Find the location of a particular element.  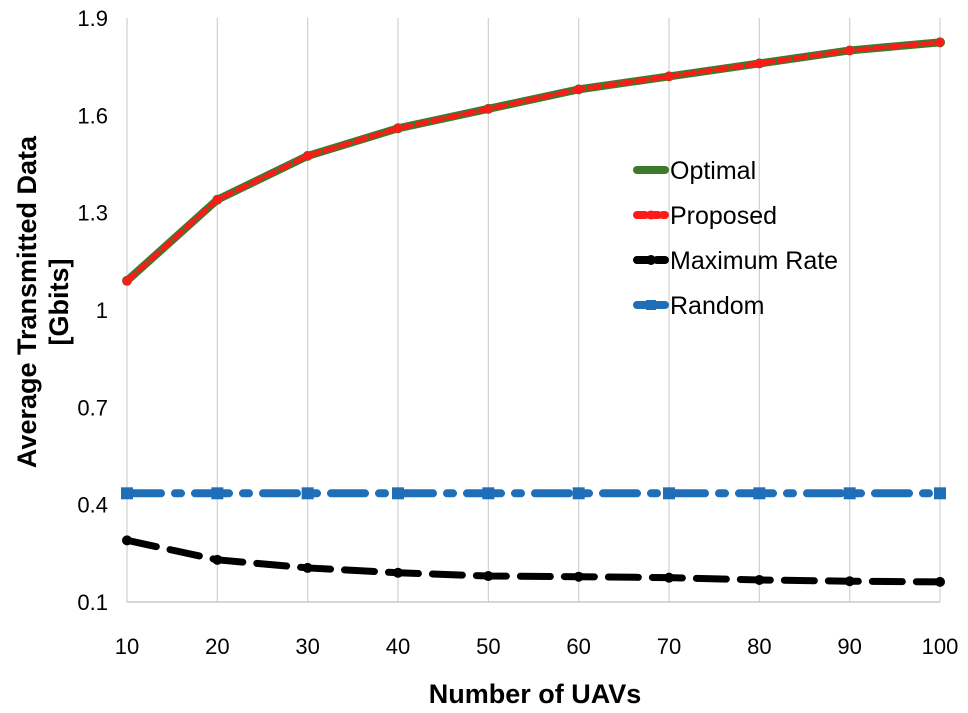

legend-label-random: Random is located at coordinates (717, 306).